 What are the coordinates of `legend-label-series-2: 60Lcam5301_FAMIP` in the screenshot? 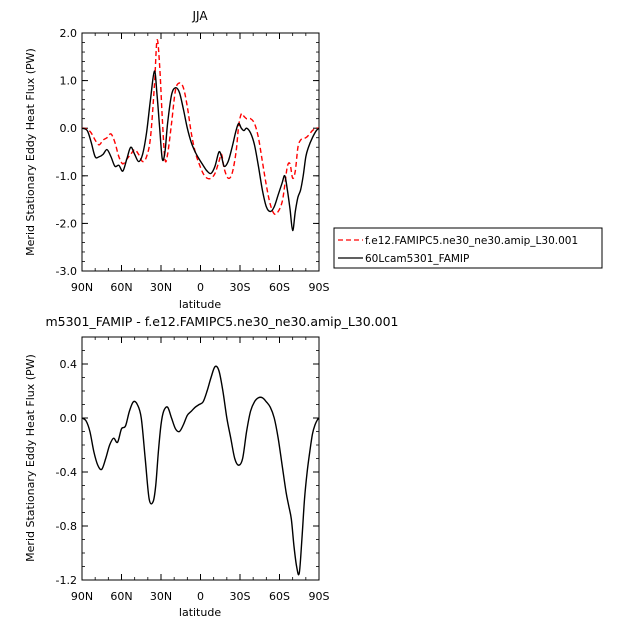 It's located at (417, 259).